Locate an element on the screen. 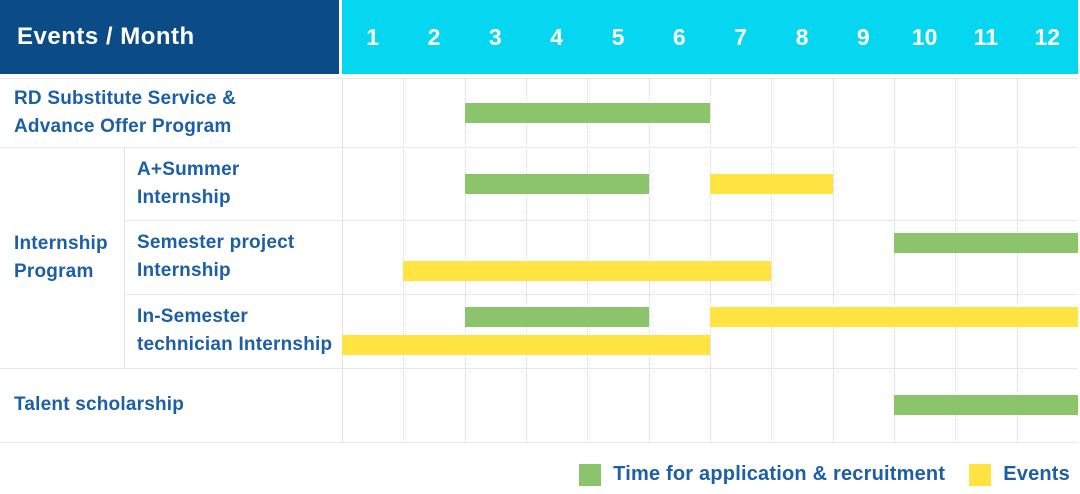 The height and width of the screenshot is (494, 1080). row-label-line: RD Substitute Service & is located at coordinates (125, 98).